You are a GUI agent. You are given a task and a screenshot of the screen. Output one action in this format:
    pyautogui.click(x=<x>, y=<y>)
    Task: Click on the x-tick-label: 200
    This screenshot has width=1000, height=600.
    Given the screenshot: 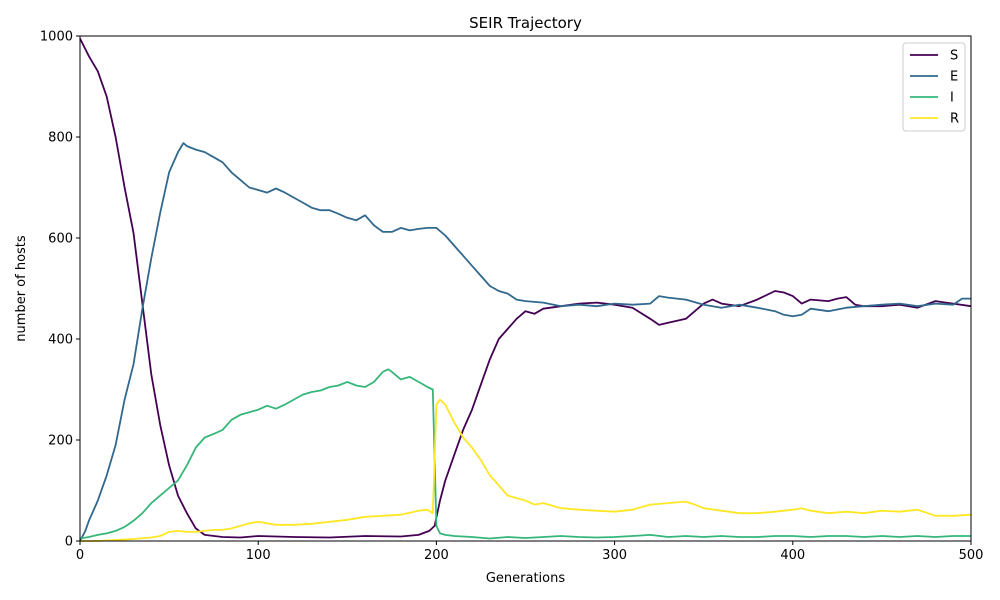 What is the action you would take?
    pyautogui.click(x=436, y=555)
    